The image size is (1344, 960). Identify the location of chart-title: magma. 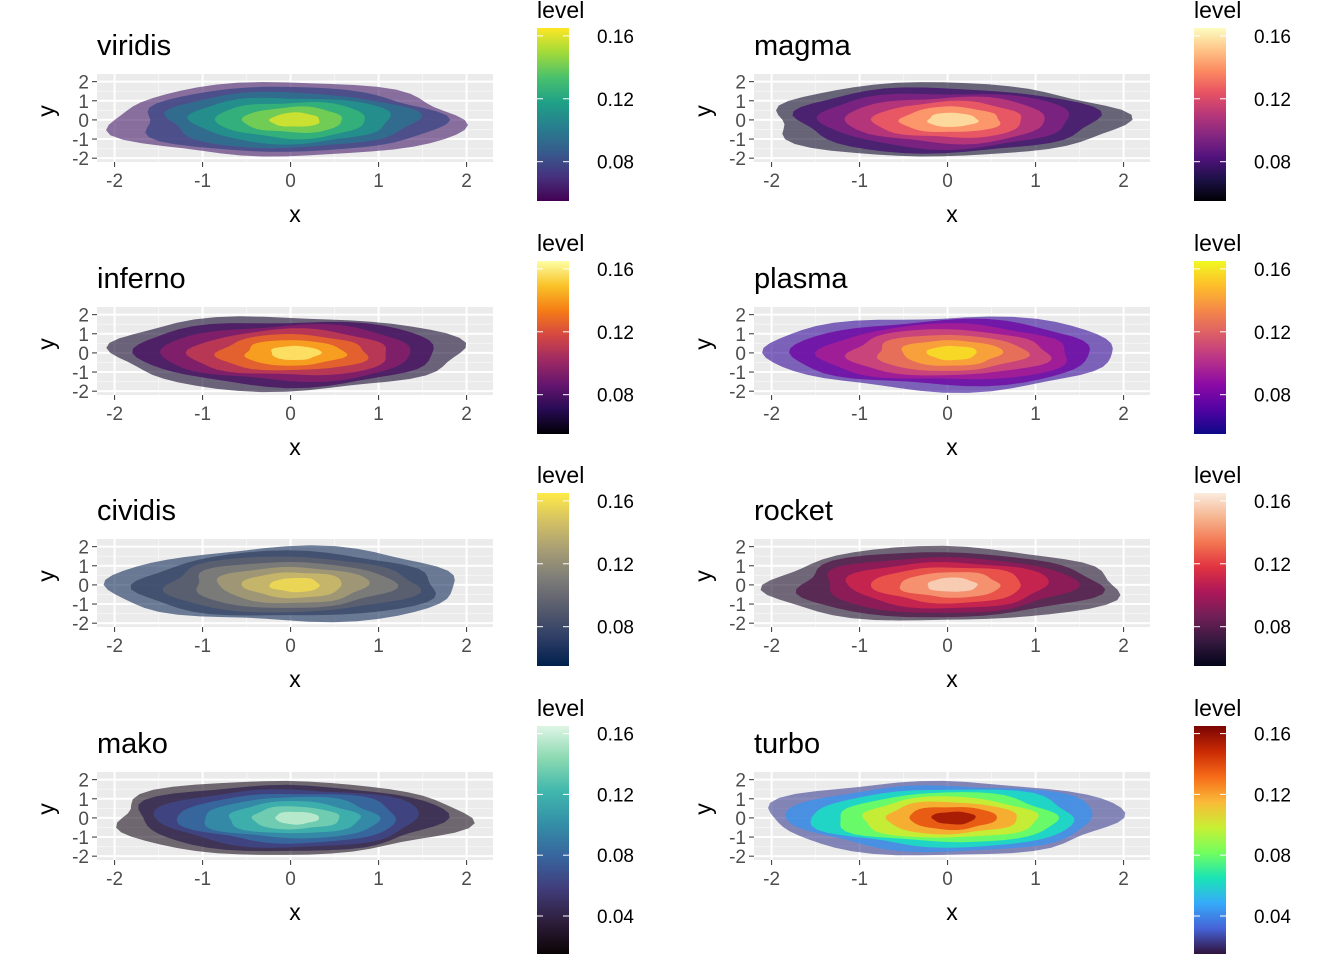
(803, 46).